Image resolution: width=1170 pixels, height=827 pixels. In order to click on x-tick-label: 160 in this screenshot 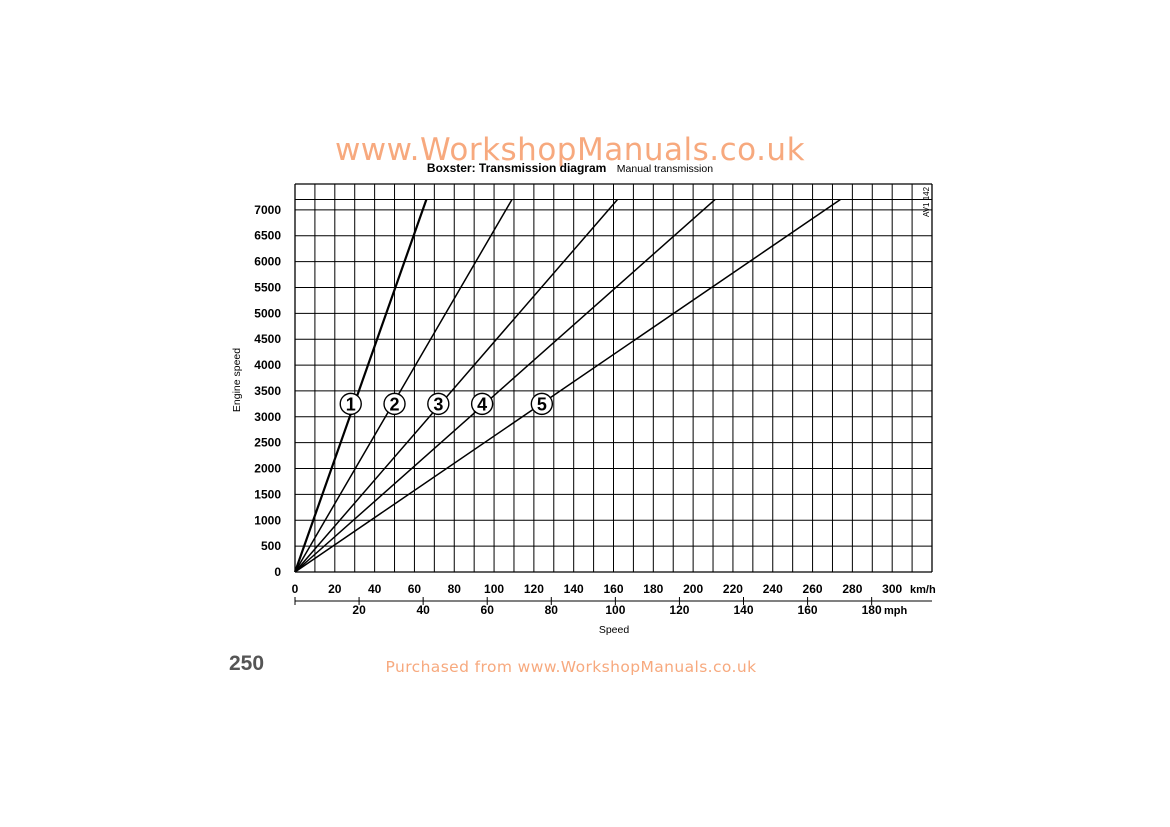, I will do `click(613, 589)`.